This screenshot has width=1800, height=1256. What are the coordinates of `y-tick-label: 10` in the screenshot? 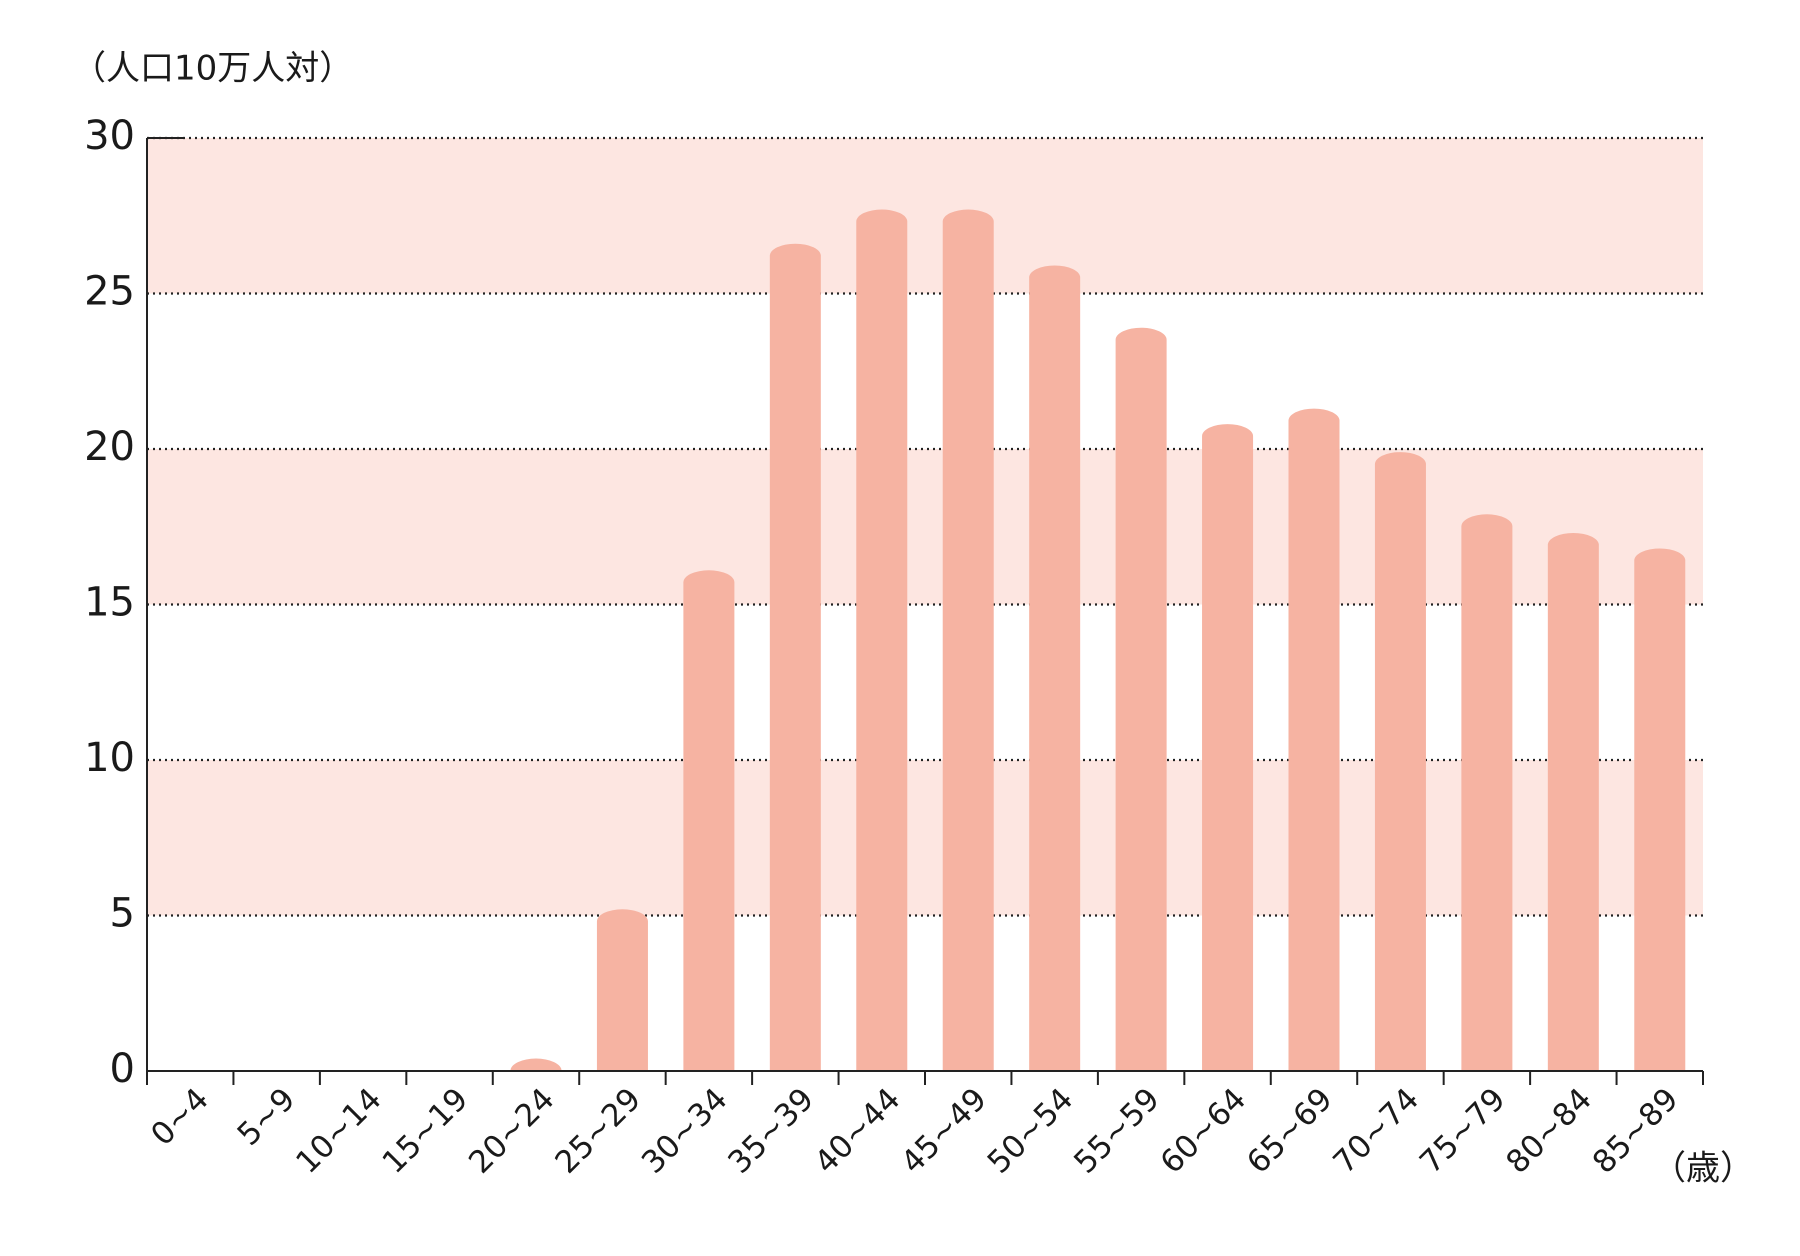 It's located at (109, 758).